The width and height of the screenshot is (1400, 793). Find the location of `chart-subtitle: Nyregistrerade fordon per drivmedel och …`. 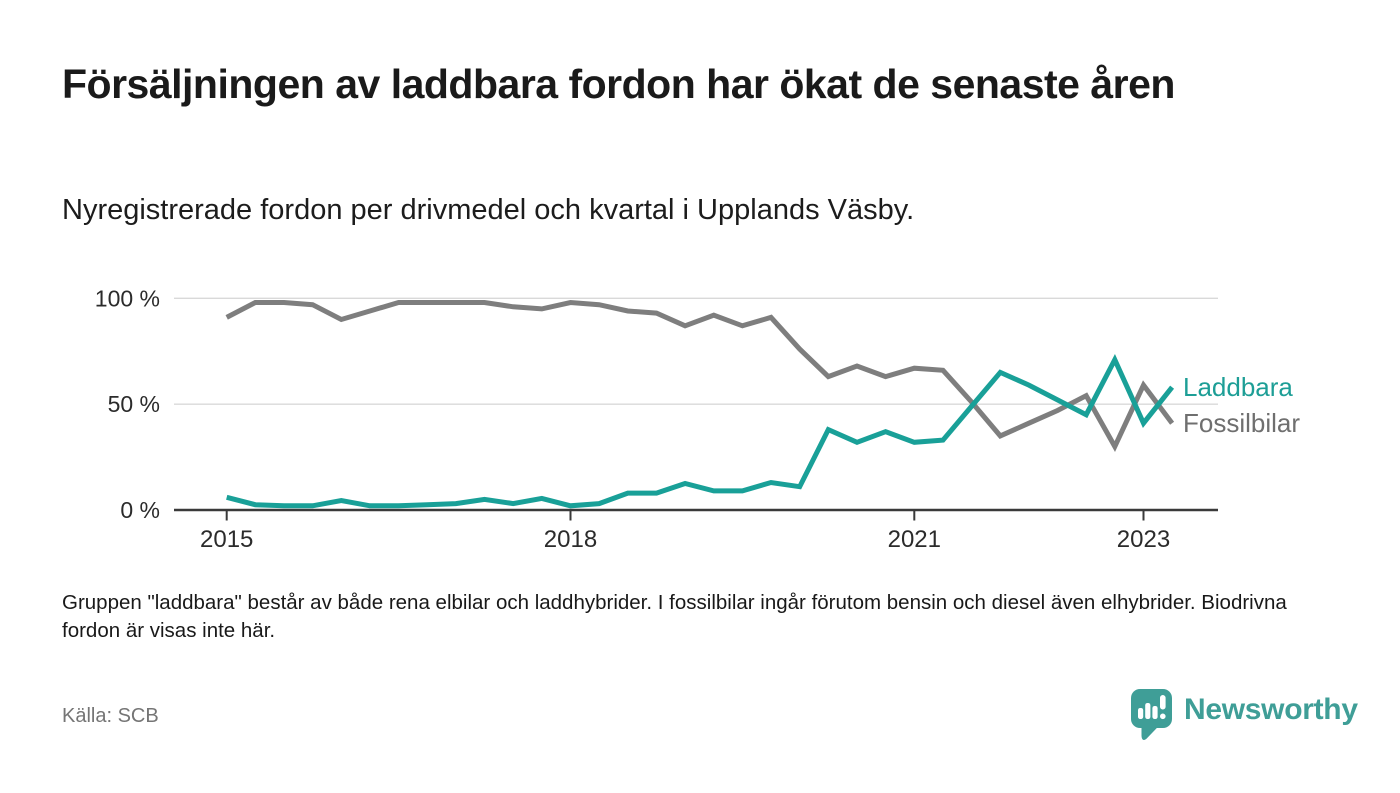

chart-subtitle: Nyregistrerade fordon per drivmedel och … is located at coordinates (488, 210).